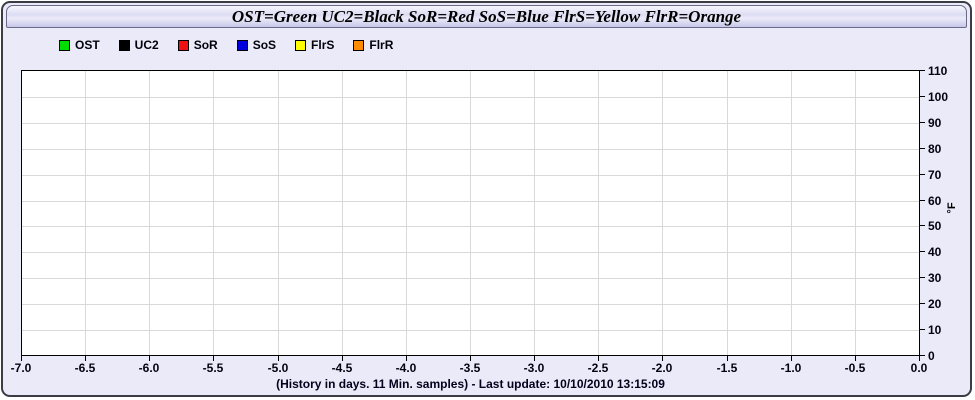 Image resolution: width=975 pixels, height=400 pixels. What do you see at coordinates (952, 208) in the screenshot?
I see `y-axis-unit-label: °F` at bounding box center [952, 208].